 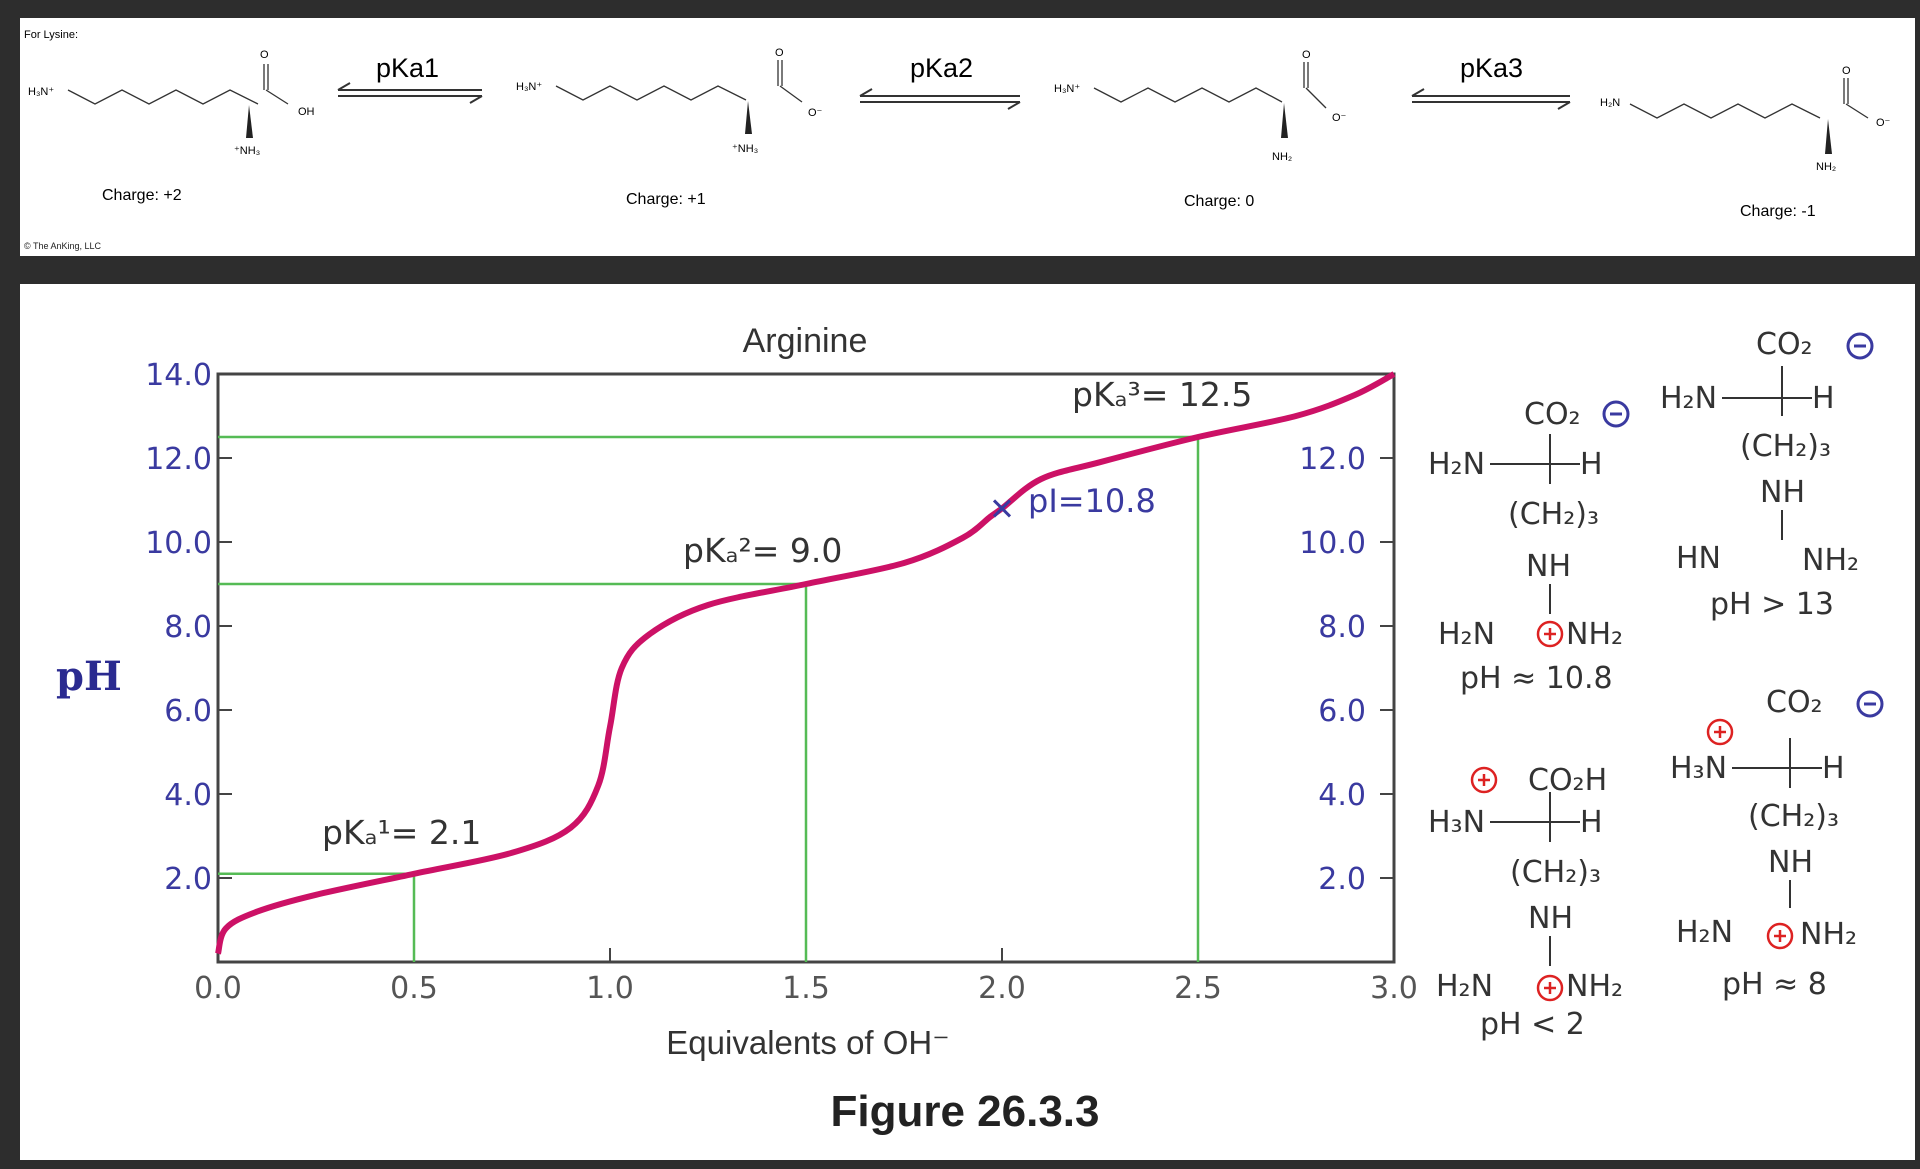 What do you see at coordinates (1282, 157) in the screenshot?
I see `species-3-alpha: NH₂` at bounding box center [1282, 157].